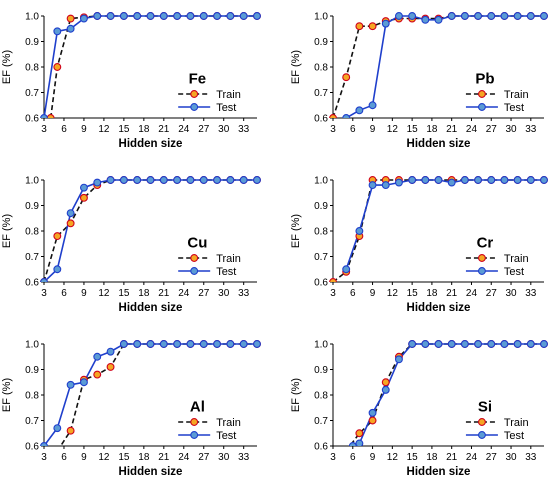  Describe the element at coordinates (511, 293) in the screenshot. I see `x-tick-label: 30` at that location.